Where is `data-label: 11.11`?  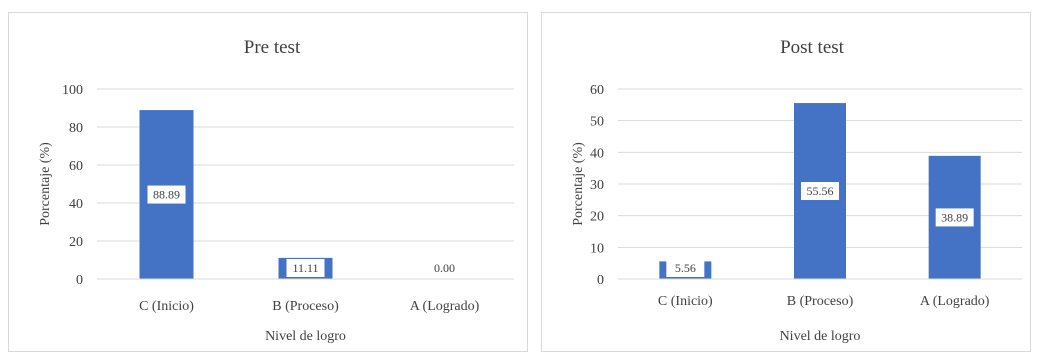
data-label: 11.11 is located at coordinates (305, 268).